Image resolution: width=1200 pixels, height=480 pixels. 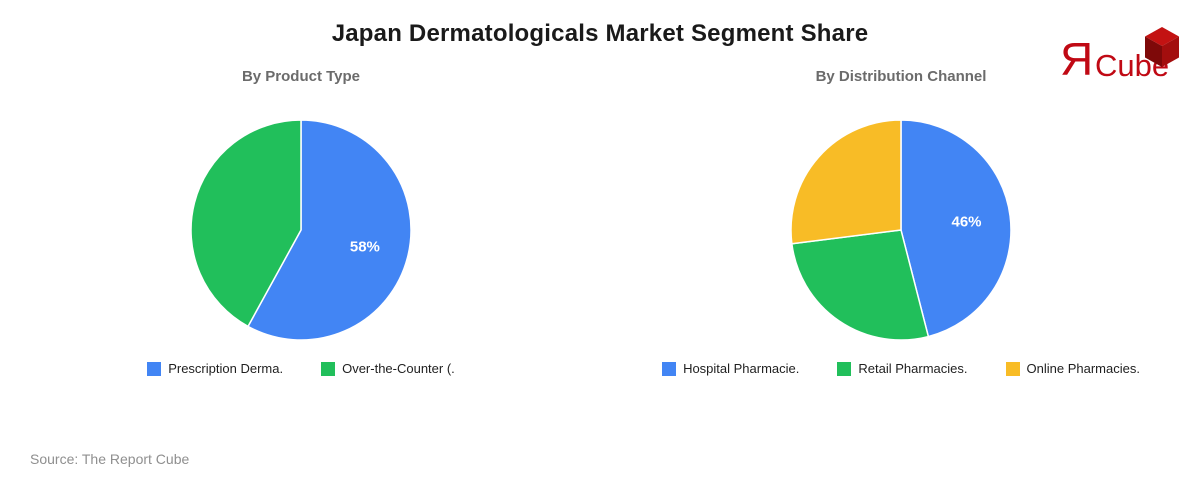 What do you see at coordinates (1128, 54) in the screenshot?
I see `report-cube-logo: Я Cube` at bounding box center [1128, 54].